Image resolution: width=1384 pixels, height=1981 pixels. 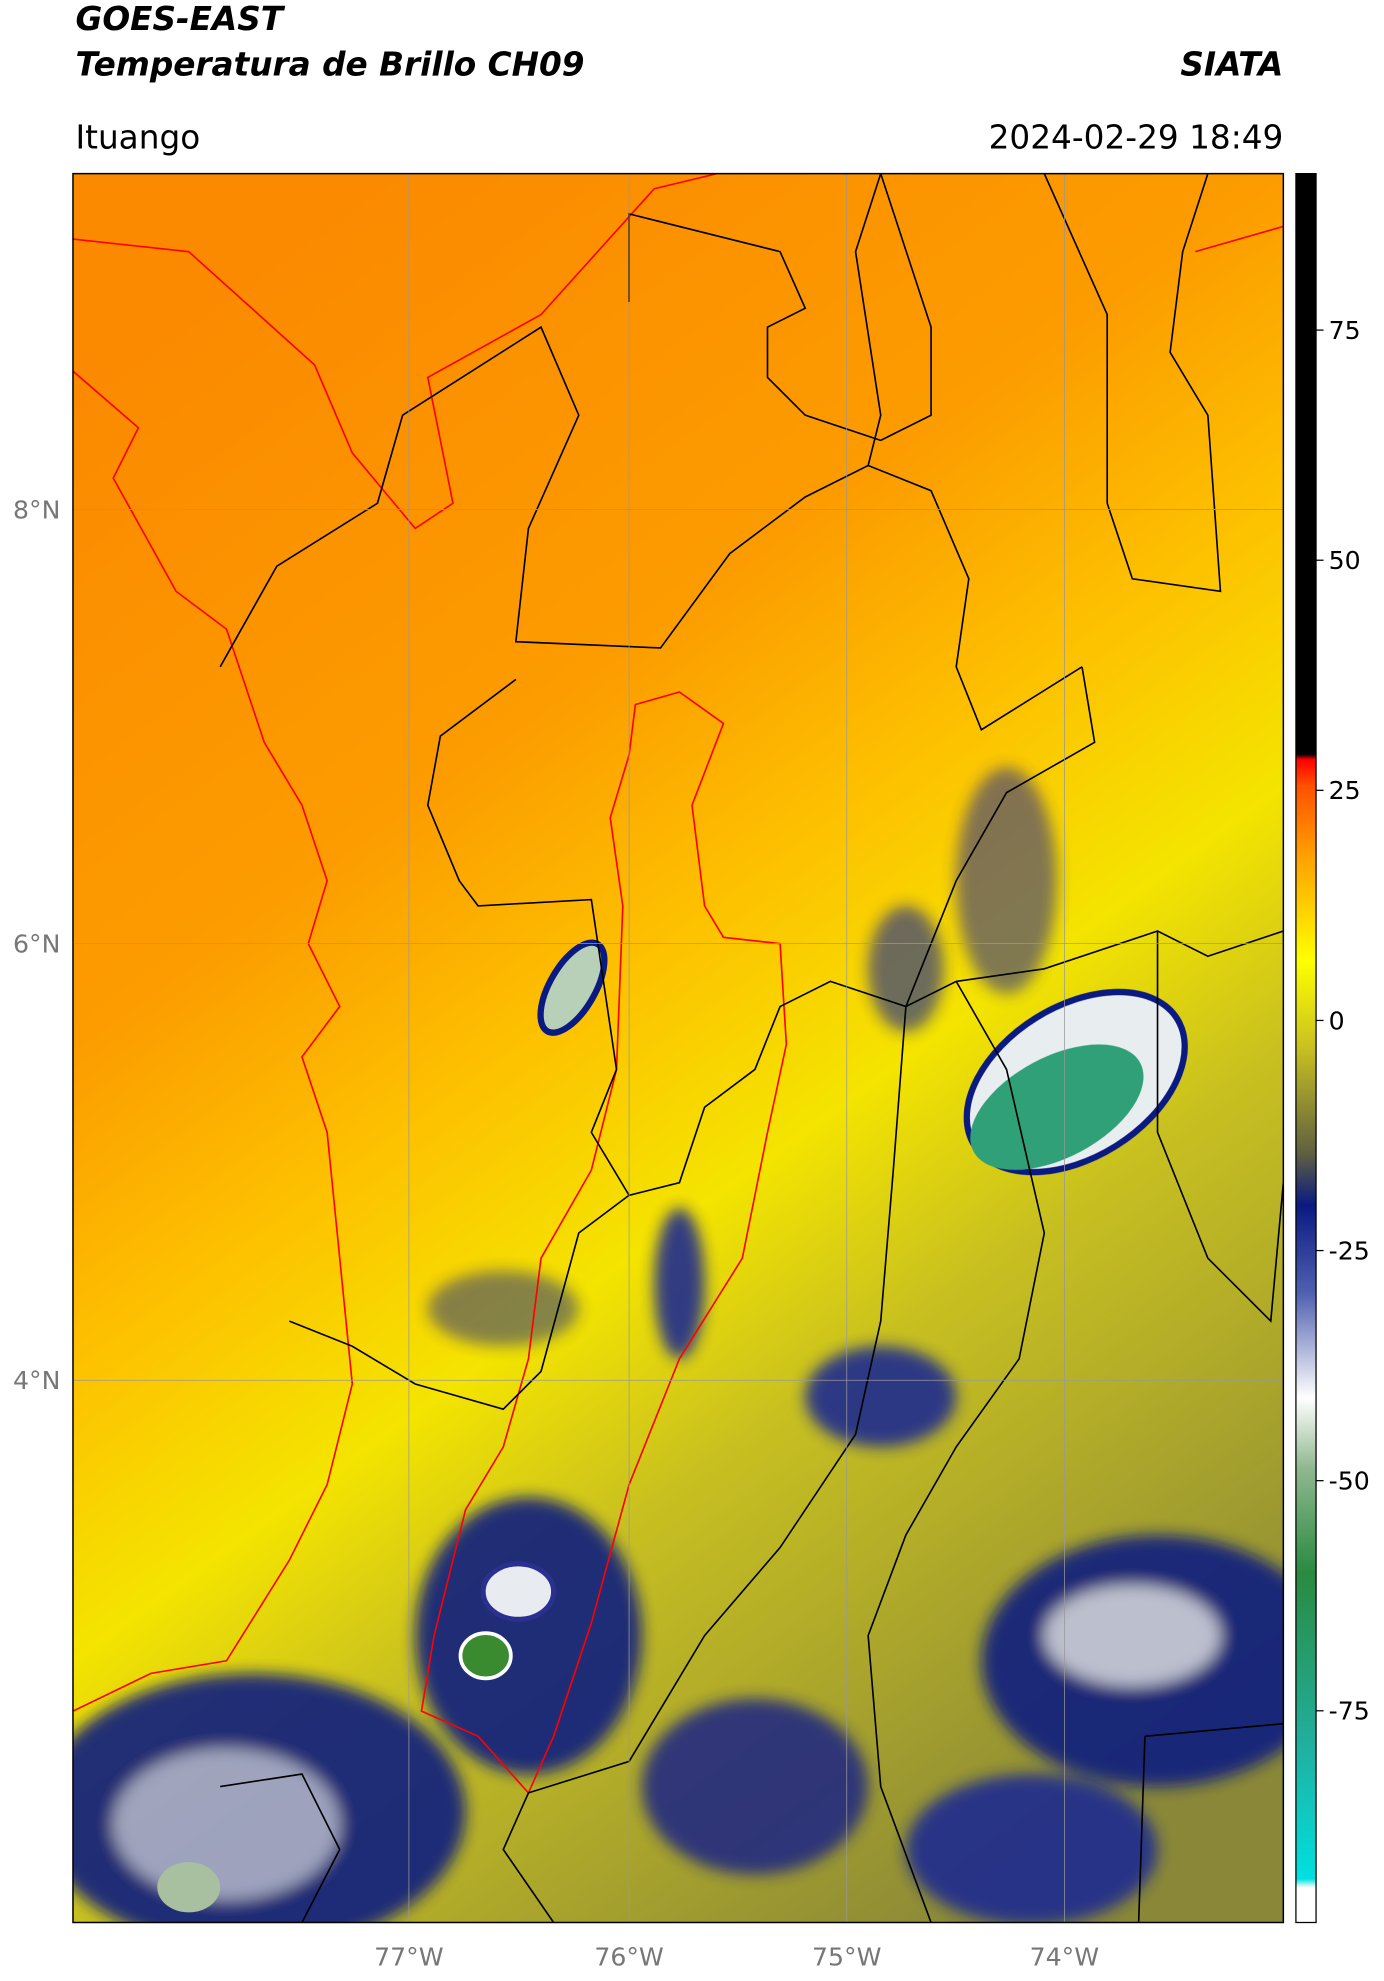 What do you see at coordinates (137, 137) in the screenshot?
I see `location: Ituango` at bounding box center [137, 137].